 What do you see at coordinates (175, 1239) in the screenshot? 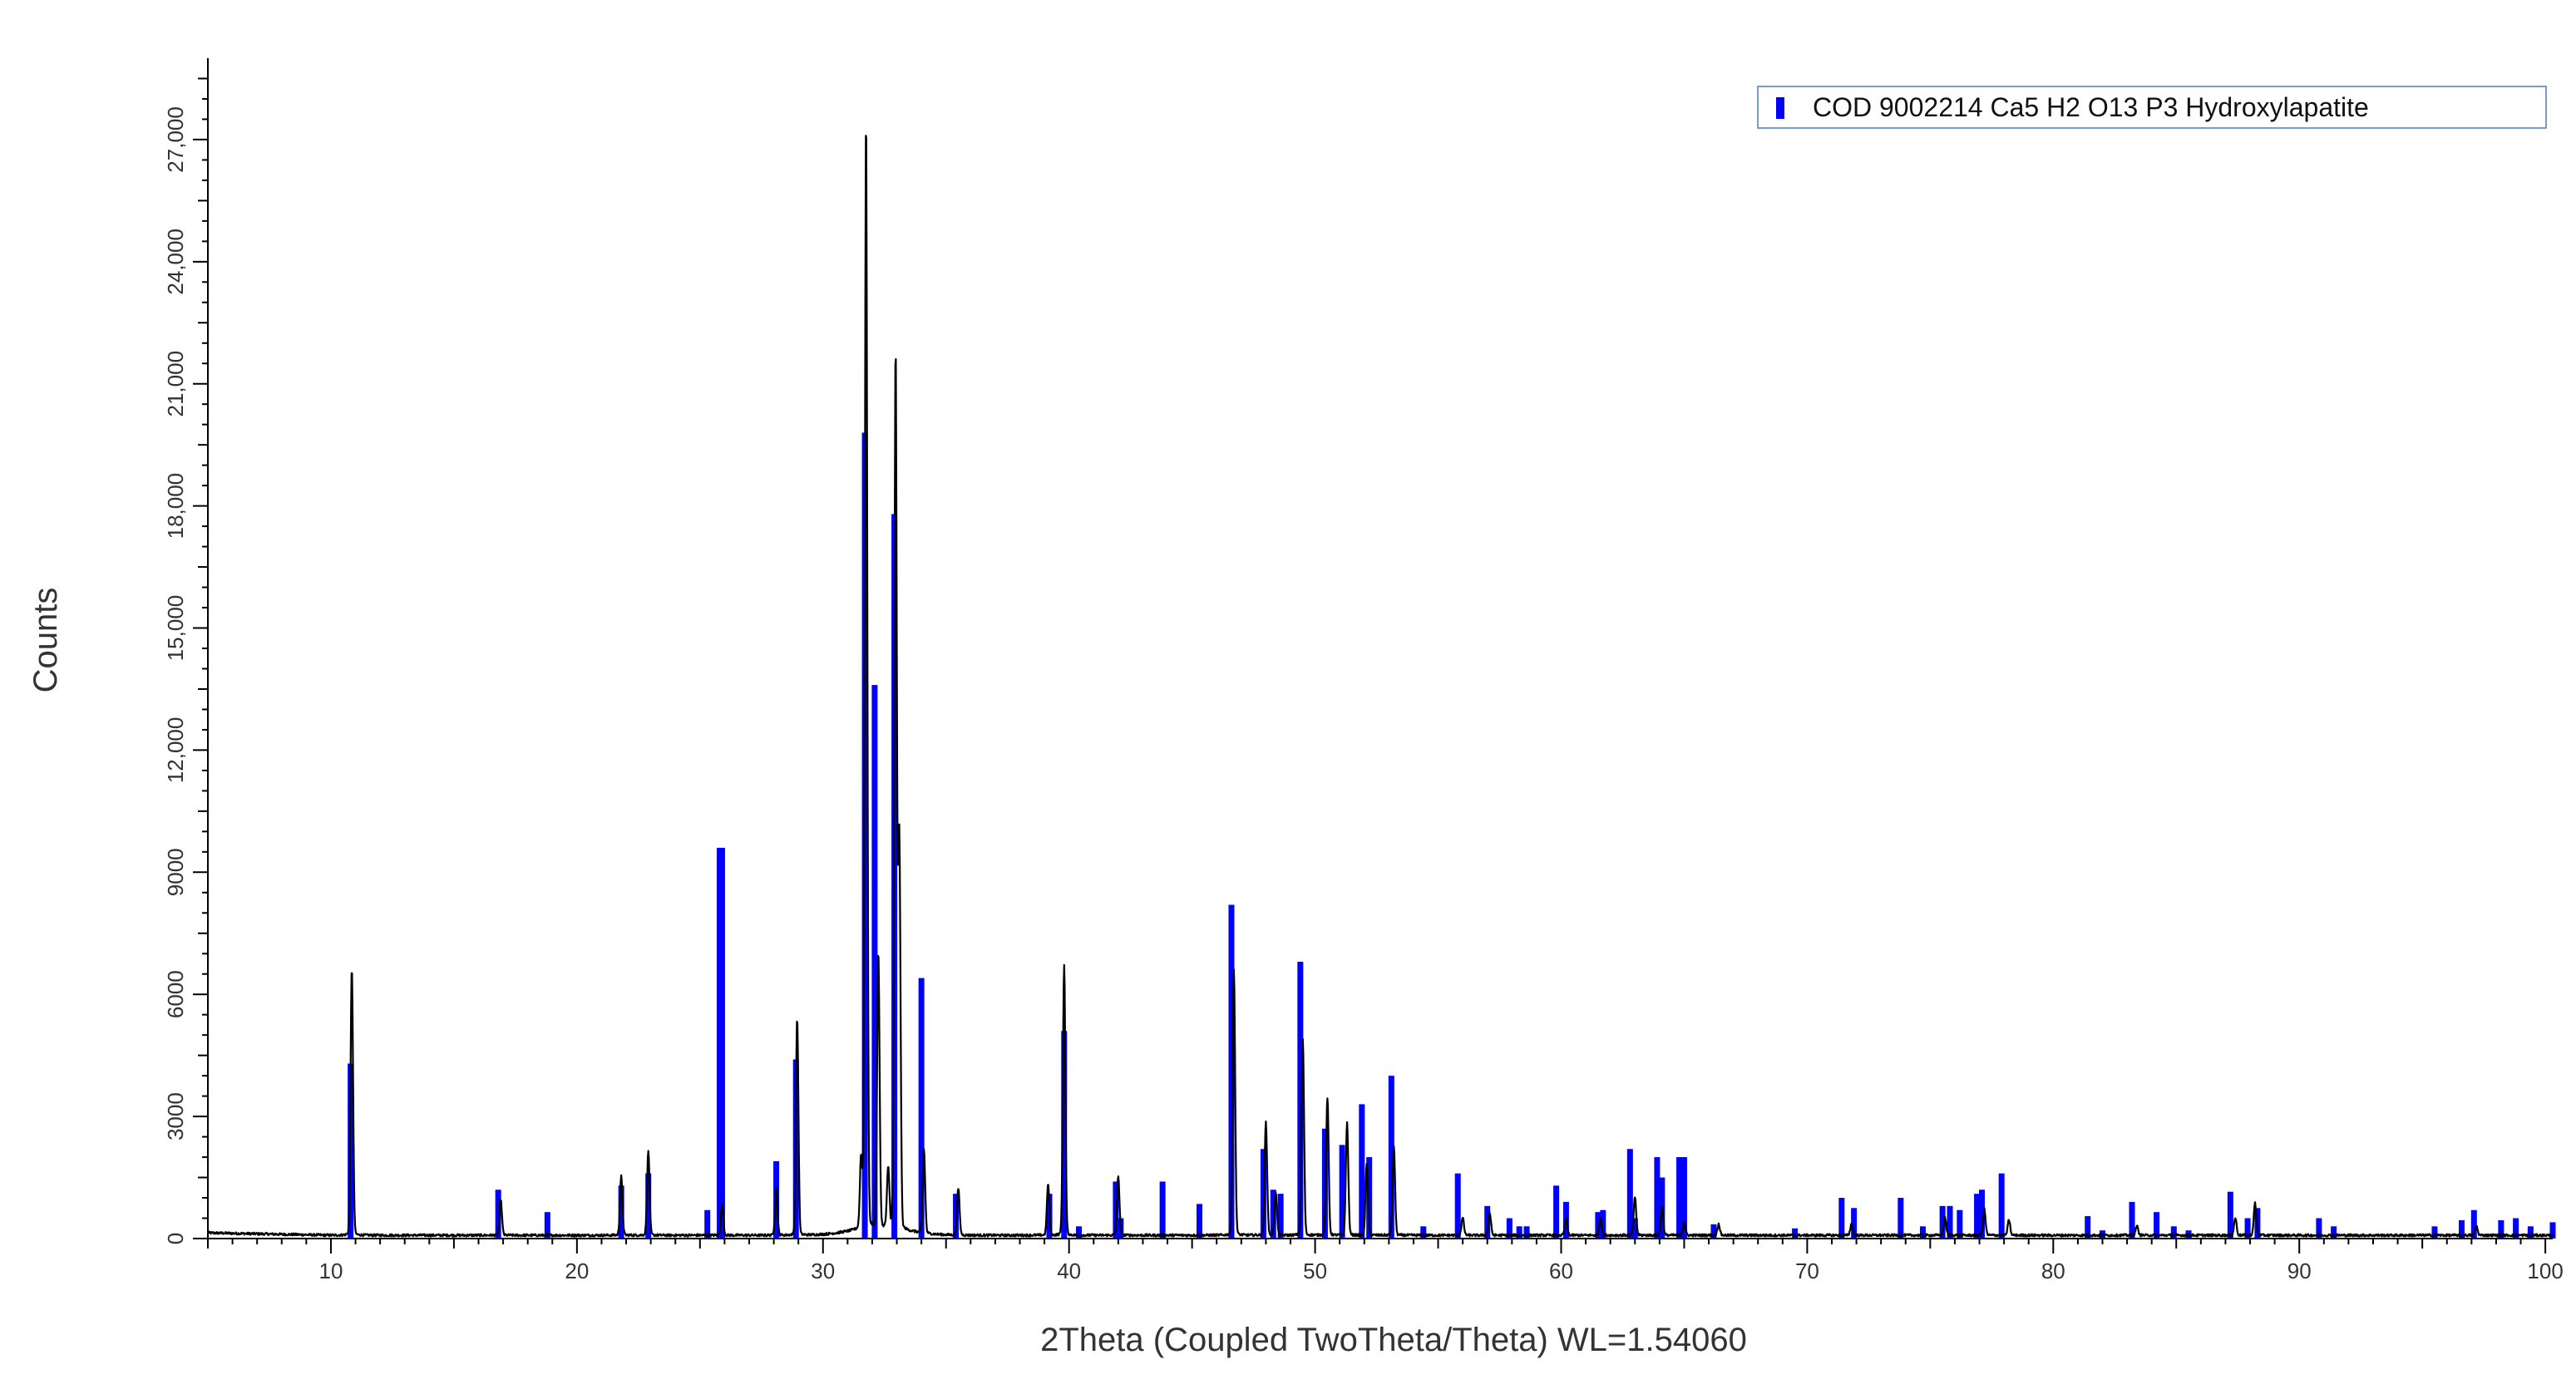
I see `y-tick-label: 0` at bounding box center [175, 1239].